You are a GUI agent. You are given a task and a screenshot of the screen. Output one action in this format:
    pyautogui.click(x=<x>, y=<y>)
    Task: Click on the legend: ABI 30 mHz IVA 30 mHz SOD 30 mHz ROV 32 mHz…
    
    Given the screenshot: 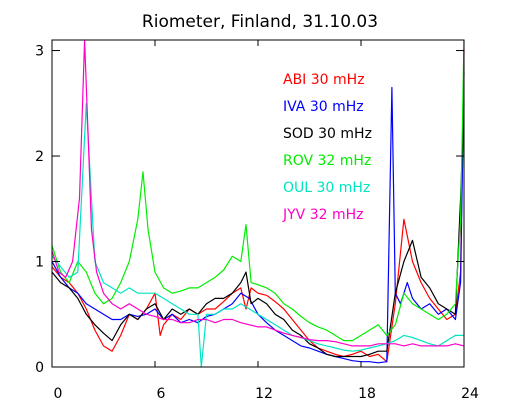 What is the action you would take?
    pyautogui.click(x=327, y=147)
    